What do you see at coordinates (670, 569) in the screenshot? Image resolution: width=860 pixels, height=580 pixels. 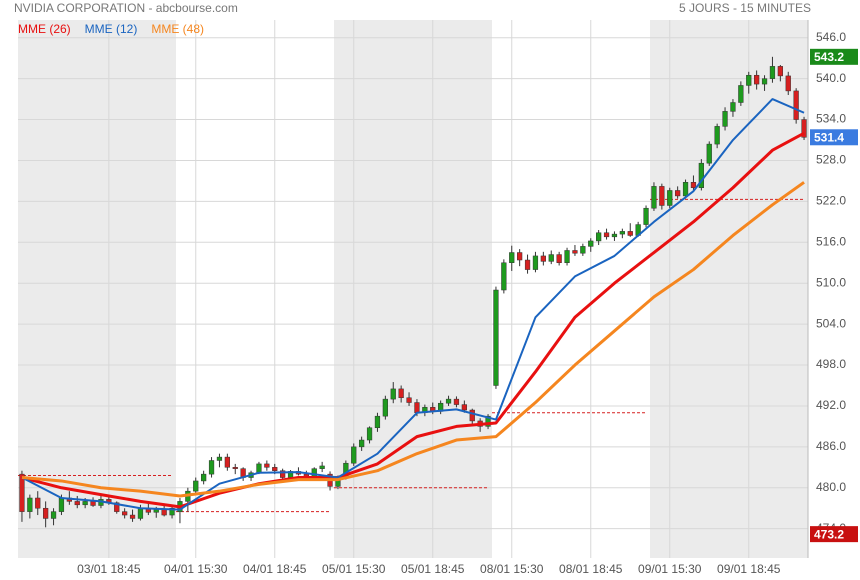 I see `x-tick-label: 09/01 15:30` at bounding box center [670, 569].